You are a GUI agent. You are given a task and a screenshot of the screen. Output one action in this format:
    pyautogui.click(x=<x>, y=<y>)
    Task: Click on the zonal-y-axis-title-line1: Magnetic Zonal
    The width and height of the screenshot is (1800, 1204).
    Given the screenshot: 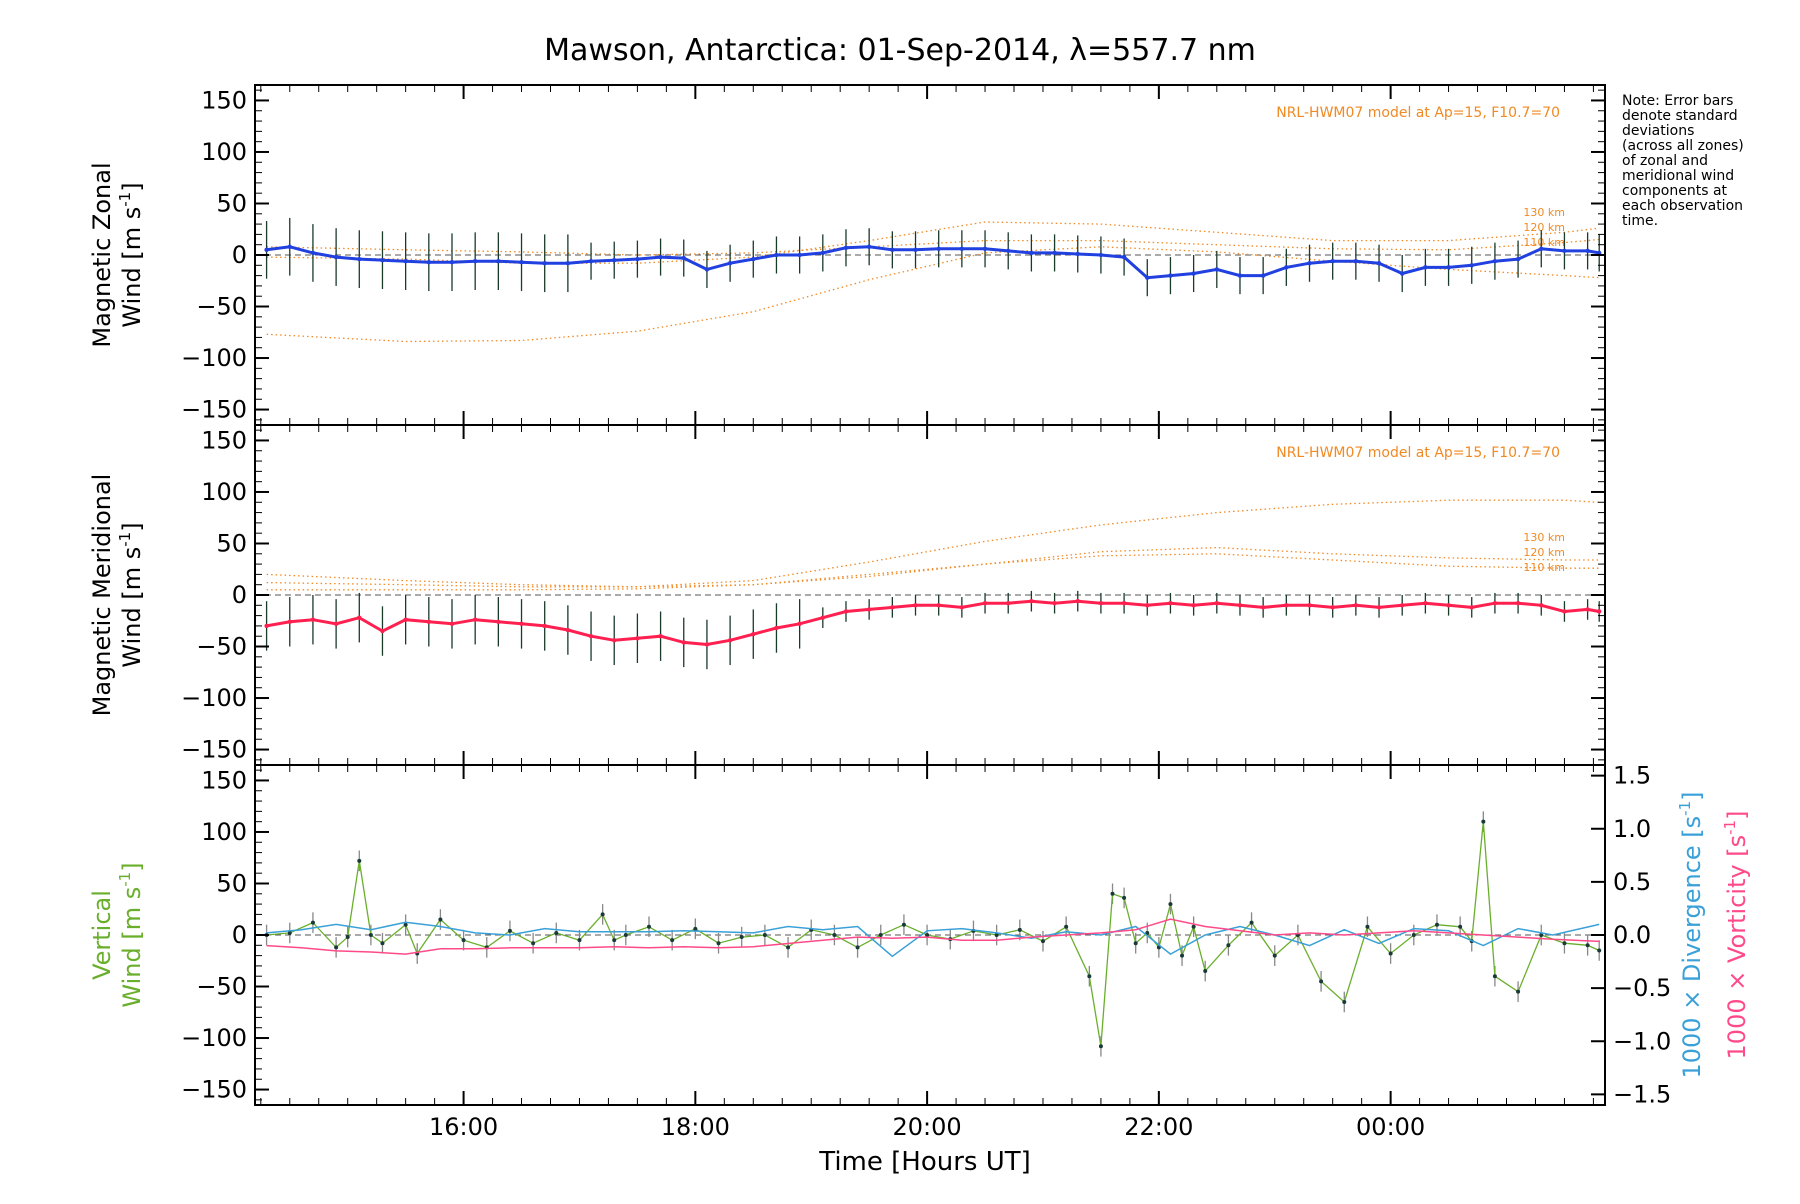 What is the action you would take?
    pyautogui.click(x=102, y=254)
    